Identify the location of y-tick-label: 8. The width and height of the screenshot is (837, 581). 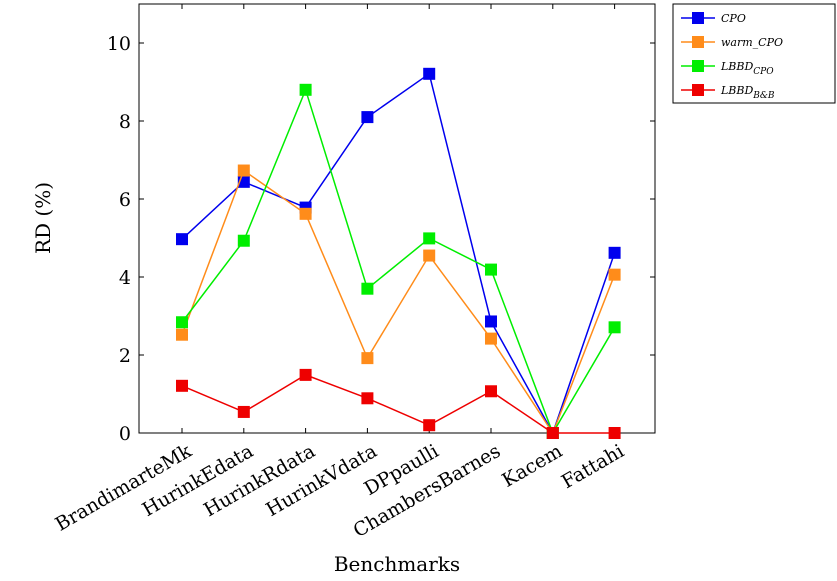
(125, 122).